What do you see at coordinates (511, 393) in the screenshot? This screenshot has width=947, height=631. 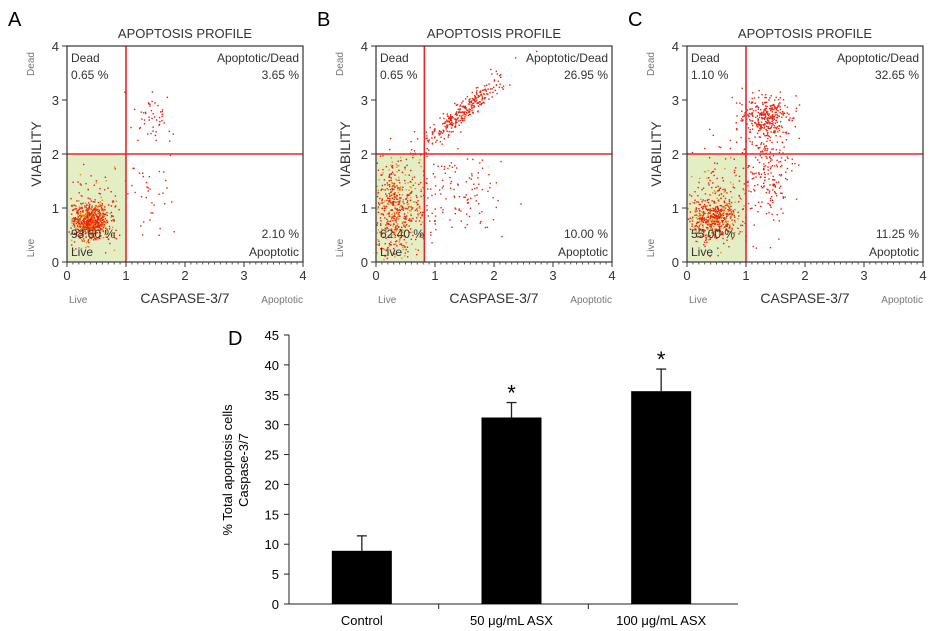 I see `significance-marker: *` at bounding box center [511, 393].